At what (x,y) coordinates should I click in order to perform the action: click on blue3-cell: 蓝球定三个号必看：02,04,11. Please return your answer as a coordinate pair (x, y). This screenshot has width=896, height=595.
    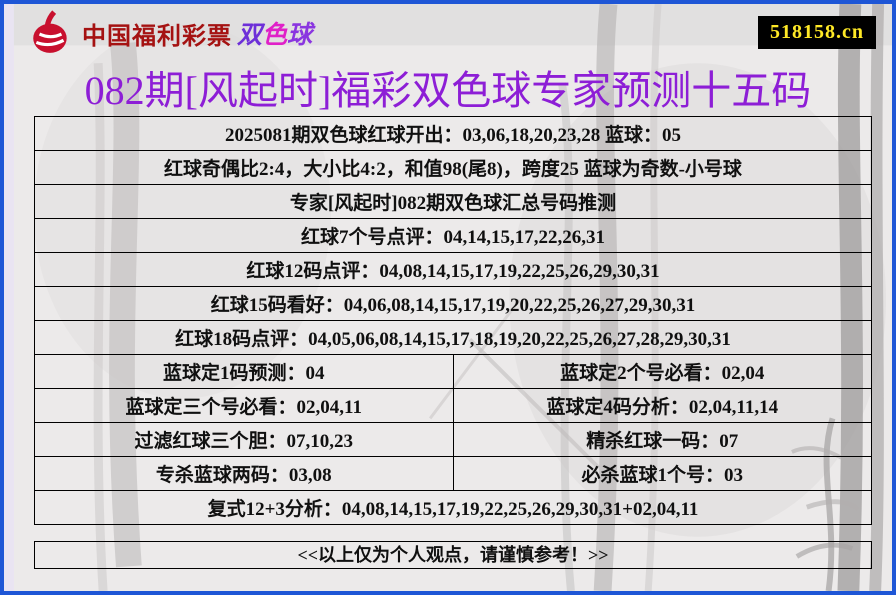
    Looking at the image, I should click on (244, 405).